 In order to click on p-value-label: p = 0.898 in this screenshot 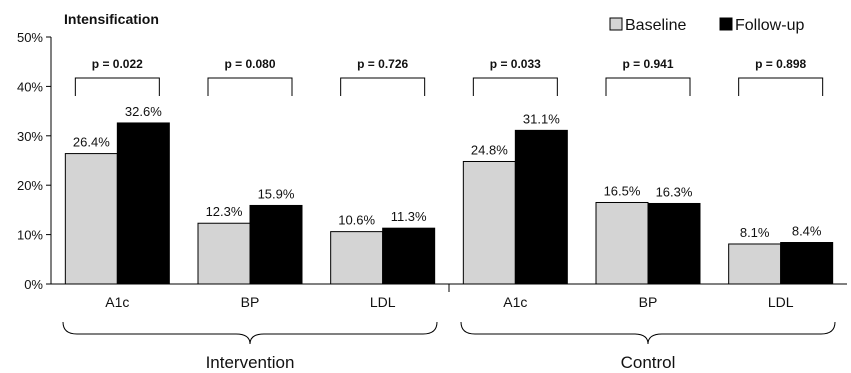, I will do `click(780, 64)`.